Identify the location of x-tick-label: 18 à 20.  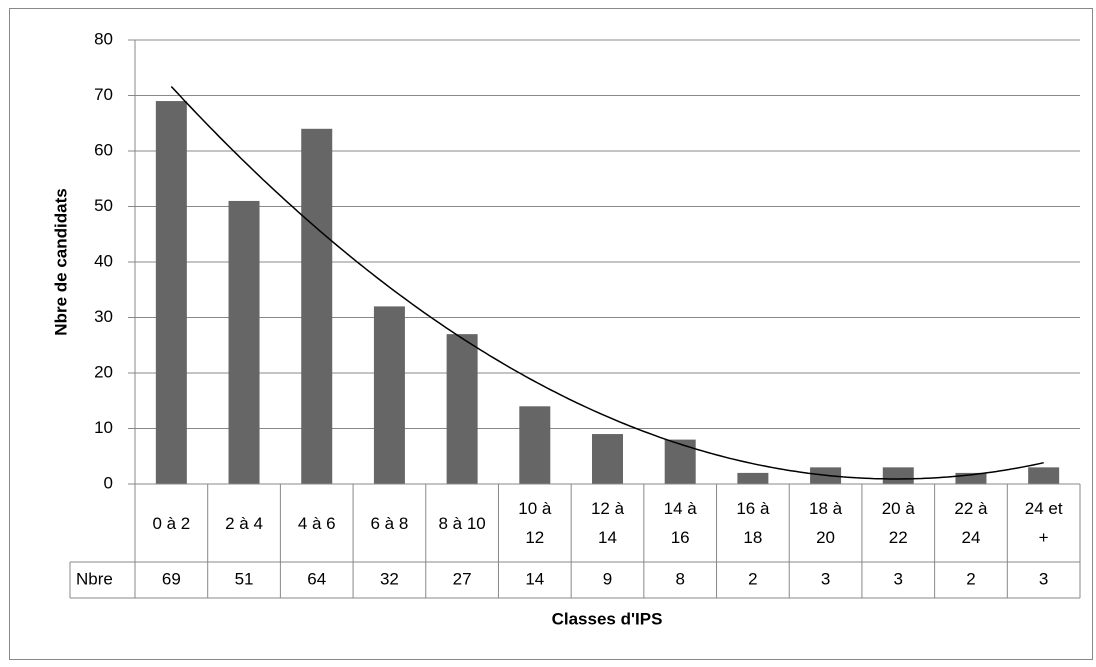
(826, 523).